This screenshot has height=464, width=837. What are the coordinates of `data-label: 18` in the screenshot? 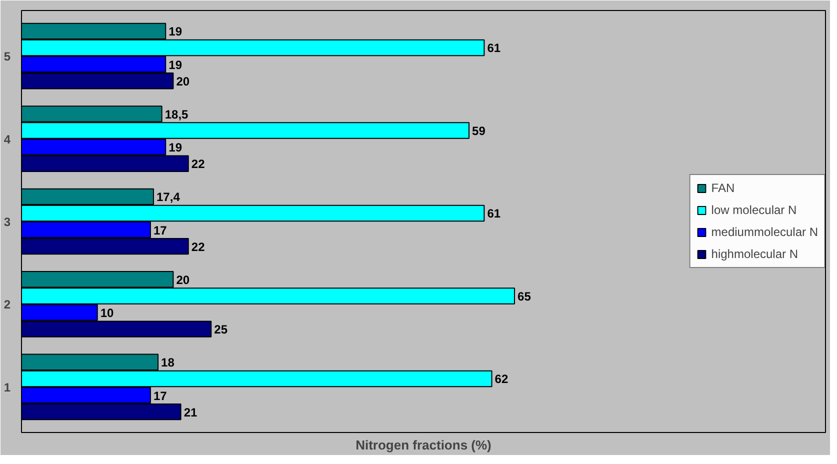 It's located at (168, 363).